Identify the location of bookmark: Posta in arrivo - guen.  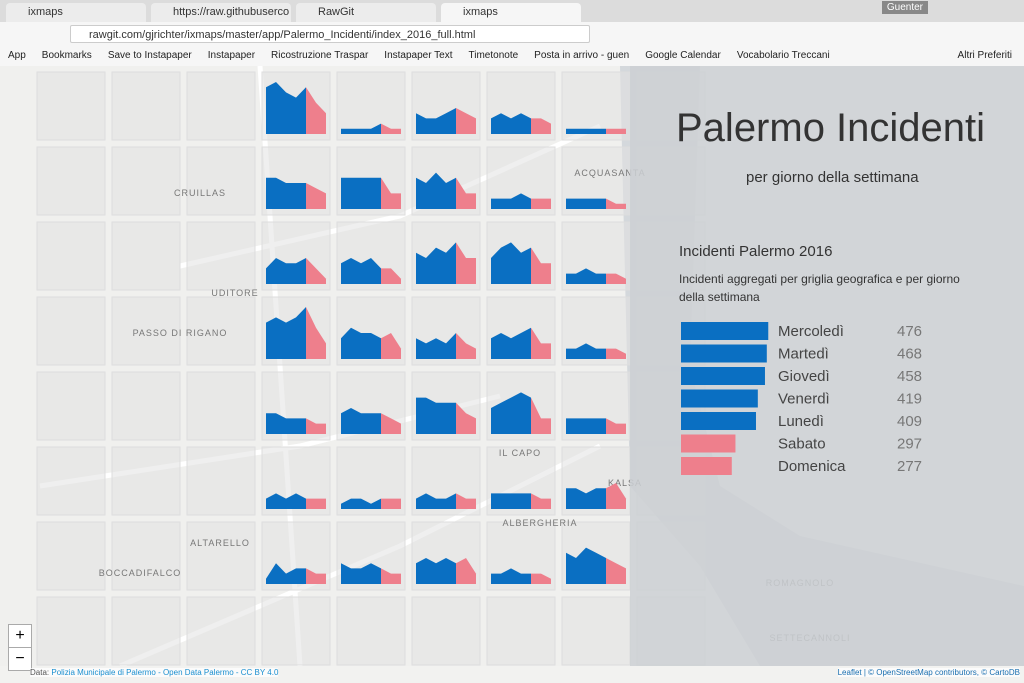
(582, 55).